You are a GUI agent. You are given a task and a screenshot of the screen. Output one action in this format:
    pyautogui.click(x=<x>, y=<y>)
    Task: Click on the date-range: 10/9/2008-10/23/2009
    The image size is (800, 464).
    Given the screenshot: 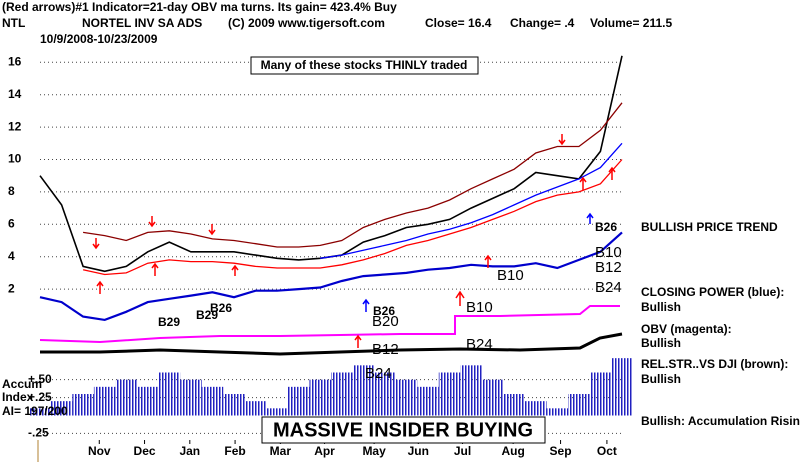 What is the action you would take?
    pyautogui.click(x=99, y=39)
    